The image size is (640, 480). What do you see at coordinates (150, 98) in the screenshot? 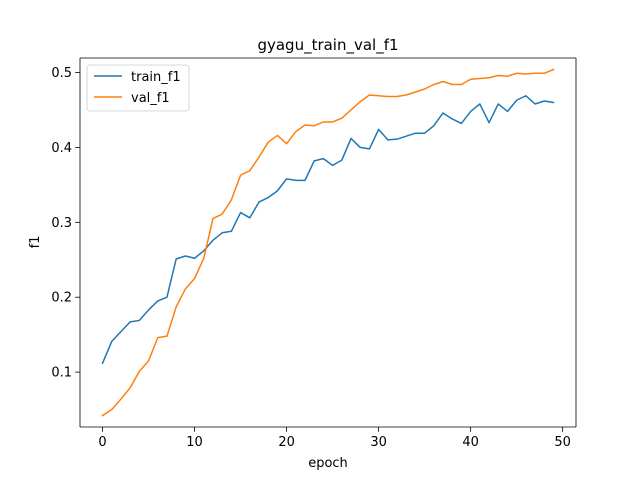
I see `legend-label-val_f1: val_f1` at bounding box center [150, 98].